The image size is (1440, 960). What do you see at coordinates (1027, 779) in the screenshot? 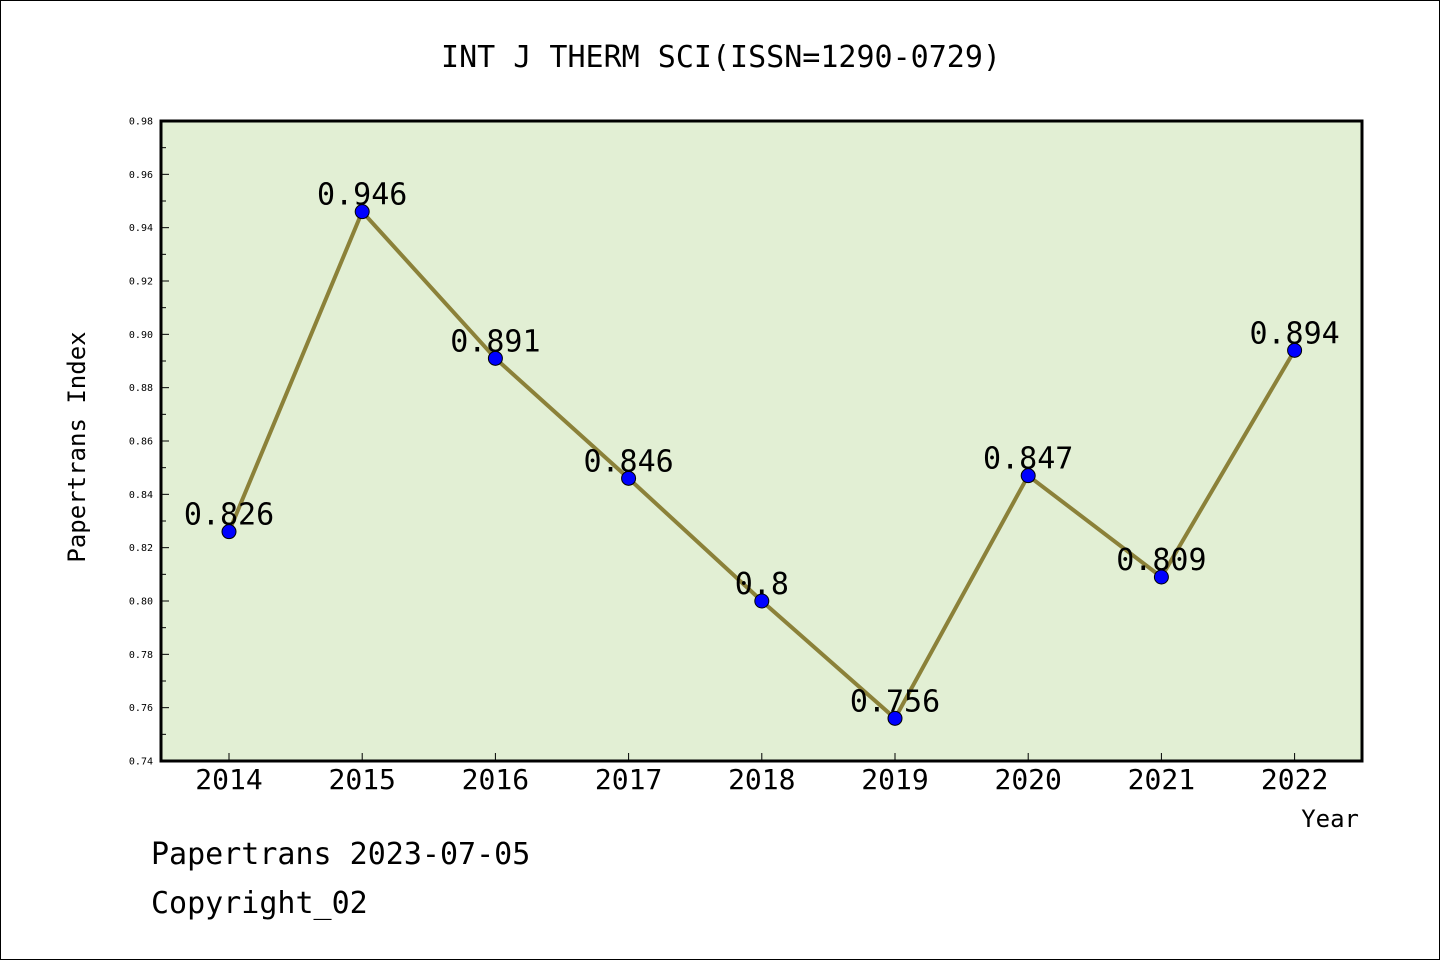
I see `x-tick-label: 2020` at bounding box center [1027, 779].